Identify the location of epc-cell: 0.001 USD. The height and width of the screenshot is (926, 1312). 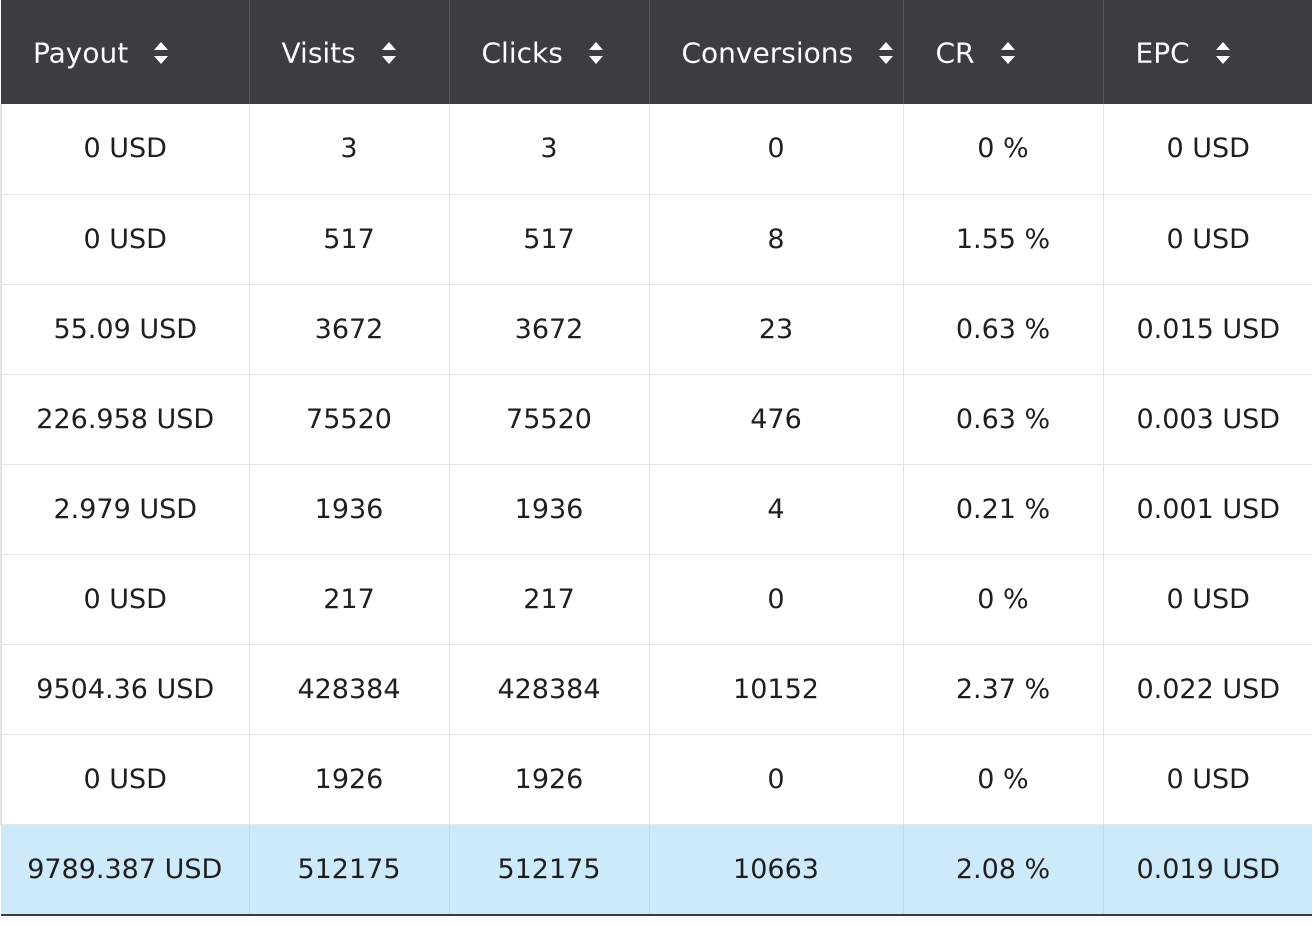
(1207, 509).